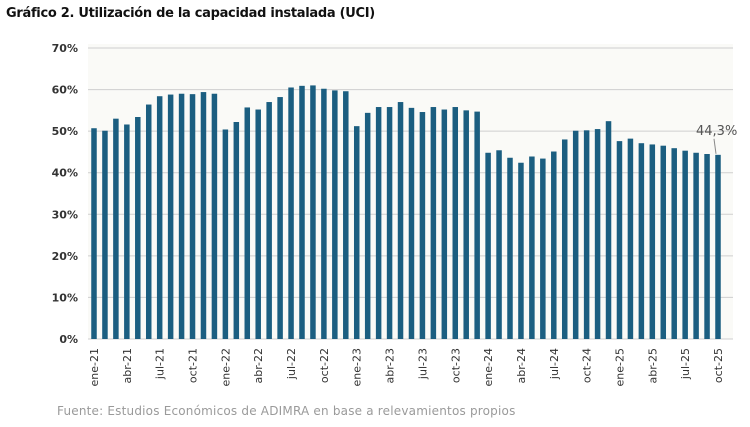  I want to click on x-tick-label: ene-21, so click(94, 367).